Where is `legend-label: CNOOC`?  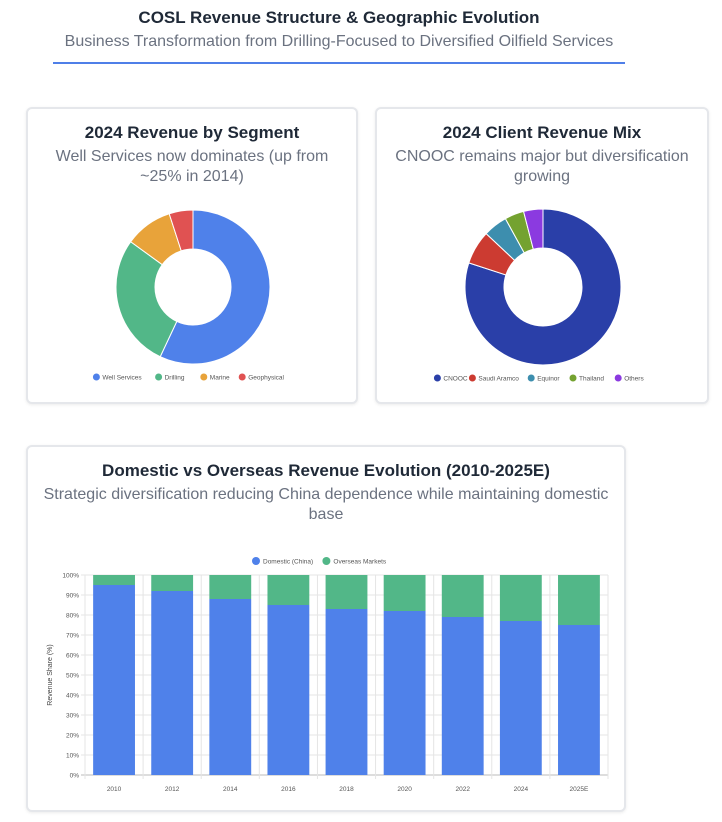 legend-label: CNOOC is located at coordinates (455, 379).